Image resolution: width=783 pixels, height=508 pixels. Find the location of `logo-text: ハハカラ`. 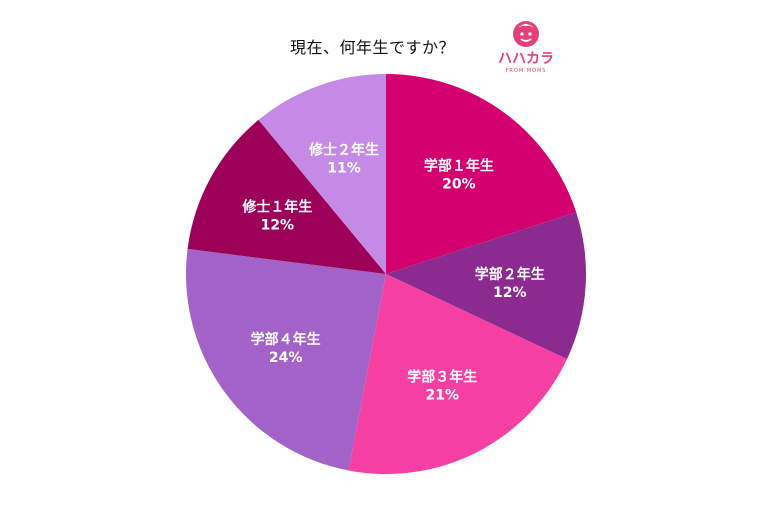

logo-text: ハハカラ is located at coordinates (526, 59).